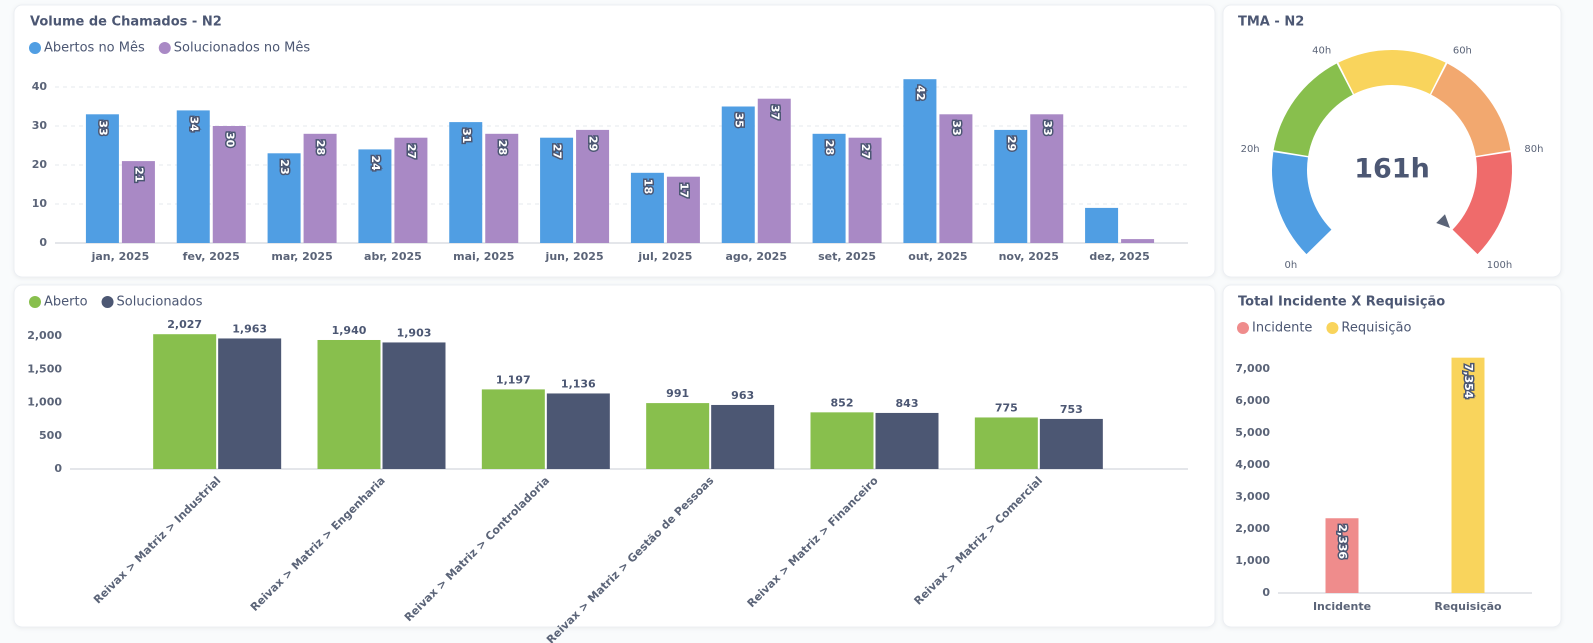  I want to click on chart-title: Total Incidente X Requisição, so click(1341, 302).